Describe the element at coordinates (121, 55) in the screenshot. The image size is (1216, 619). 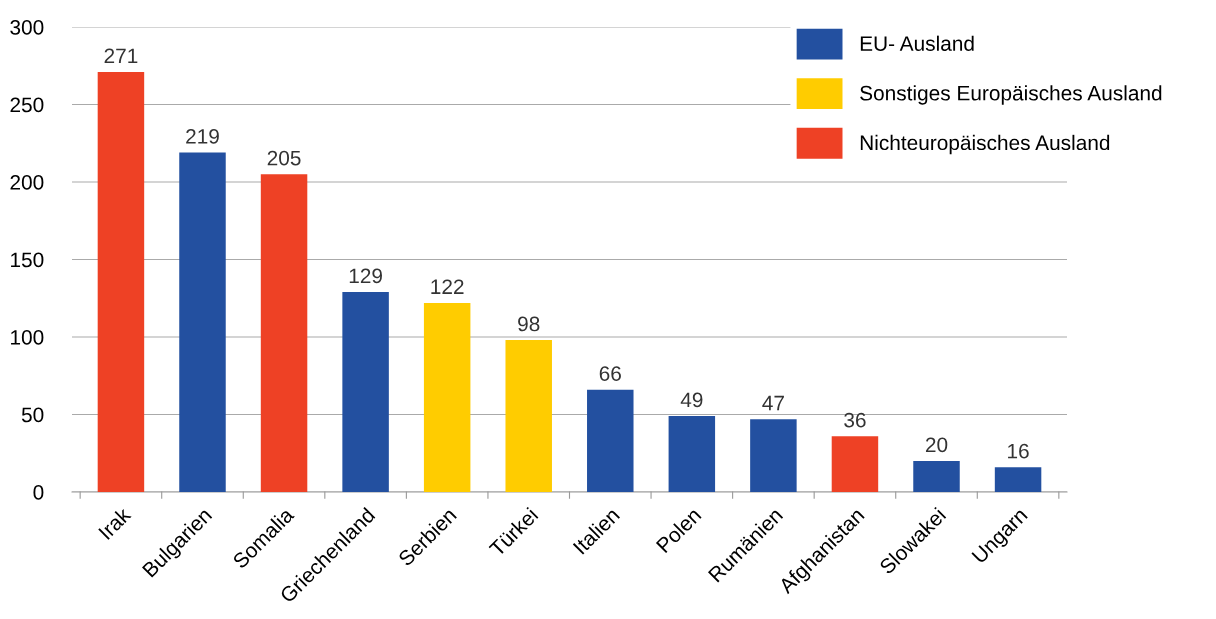
I see `data-label: 271` at that location.